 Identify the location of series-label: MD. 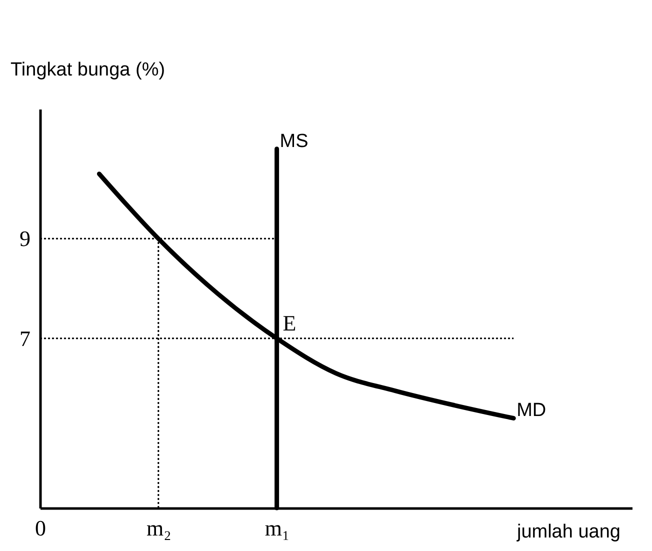
(531, 411).